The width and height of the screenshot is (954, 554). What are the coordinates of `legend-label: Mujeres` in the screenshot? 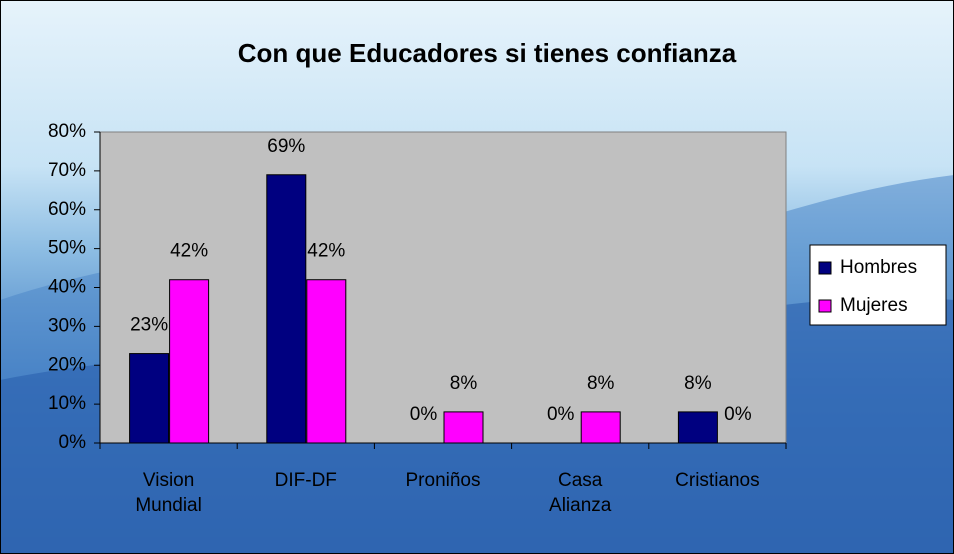 It's located at (874, 305).